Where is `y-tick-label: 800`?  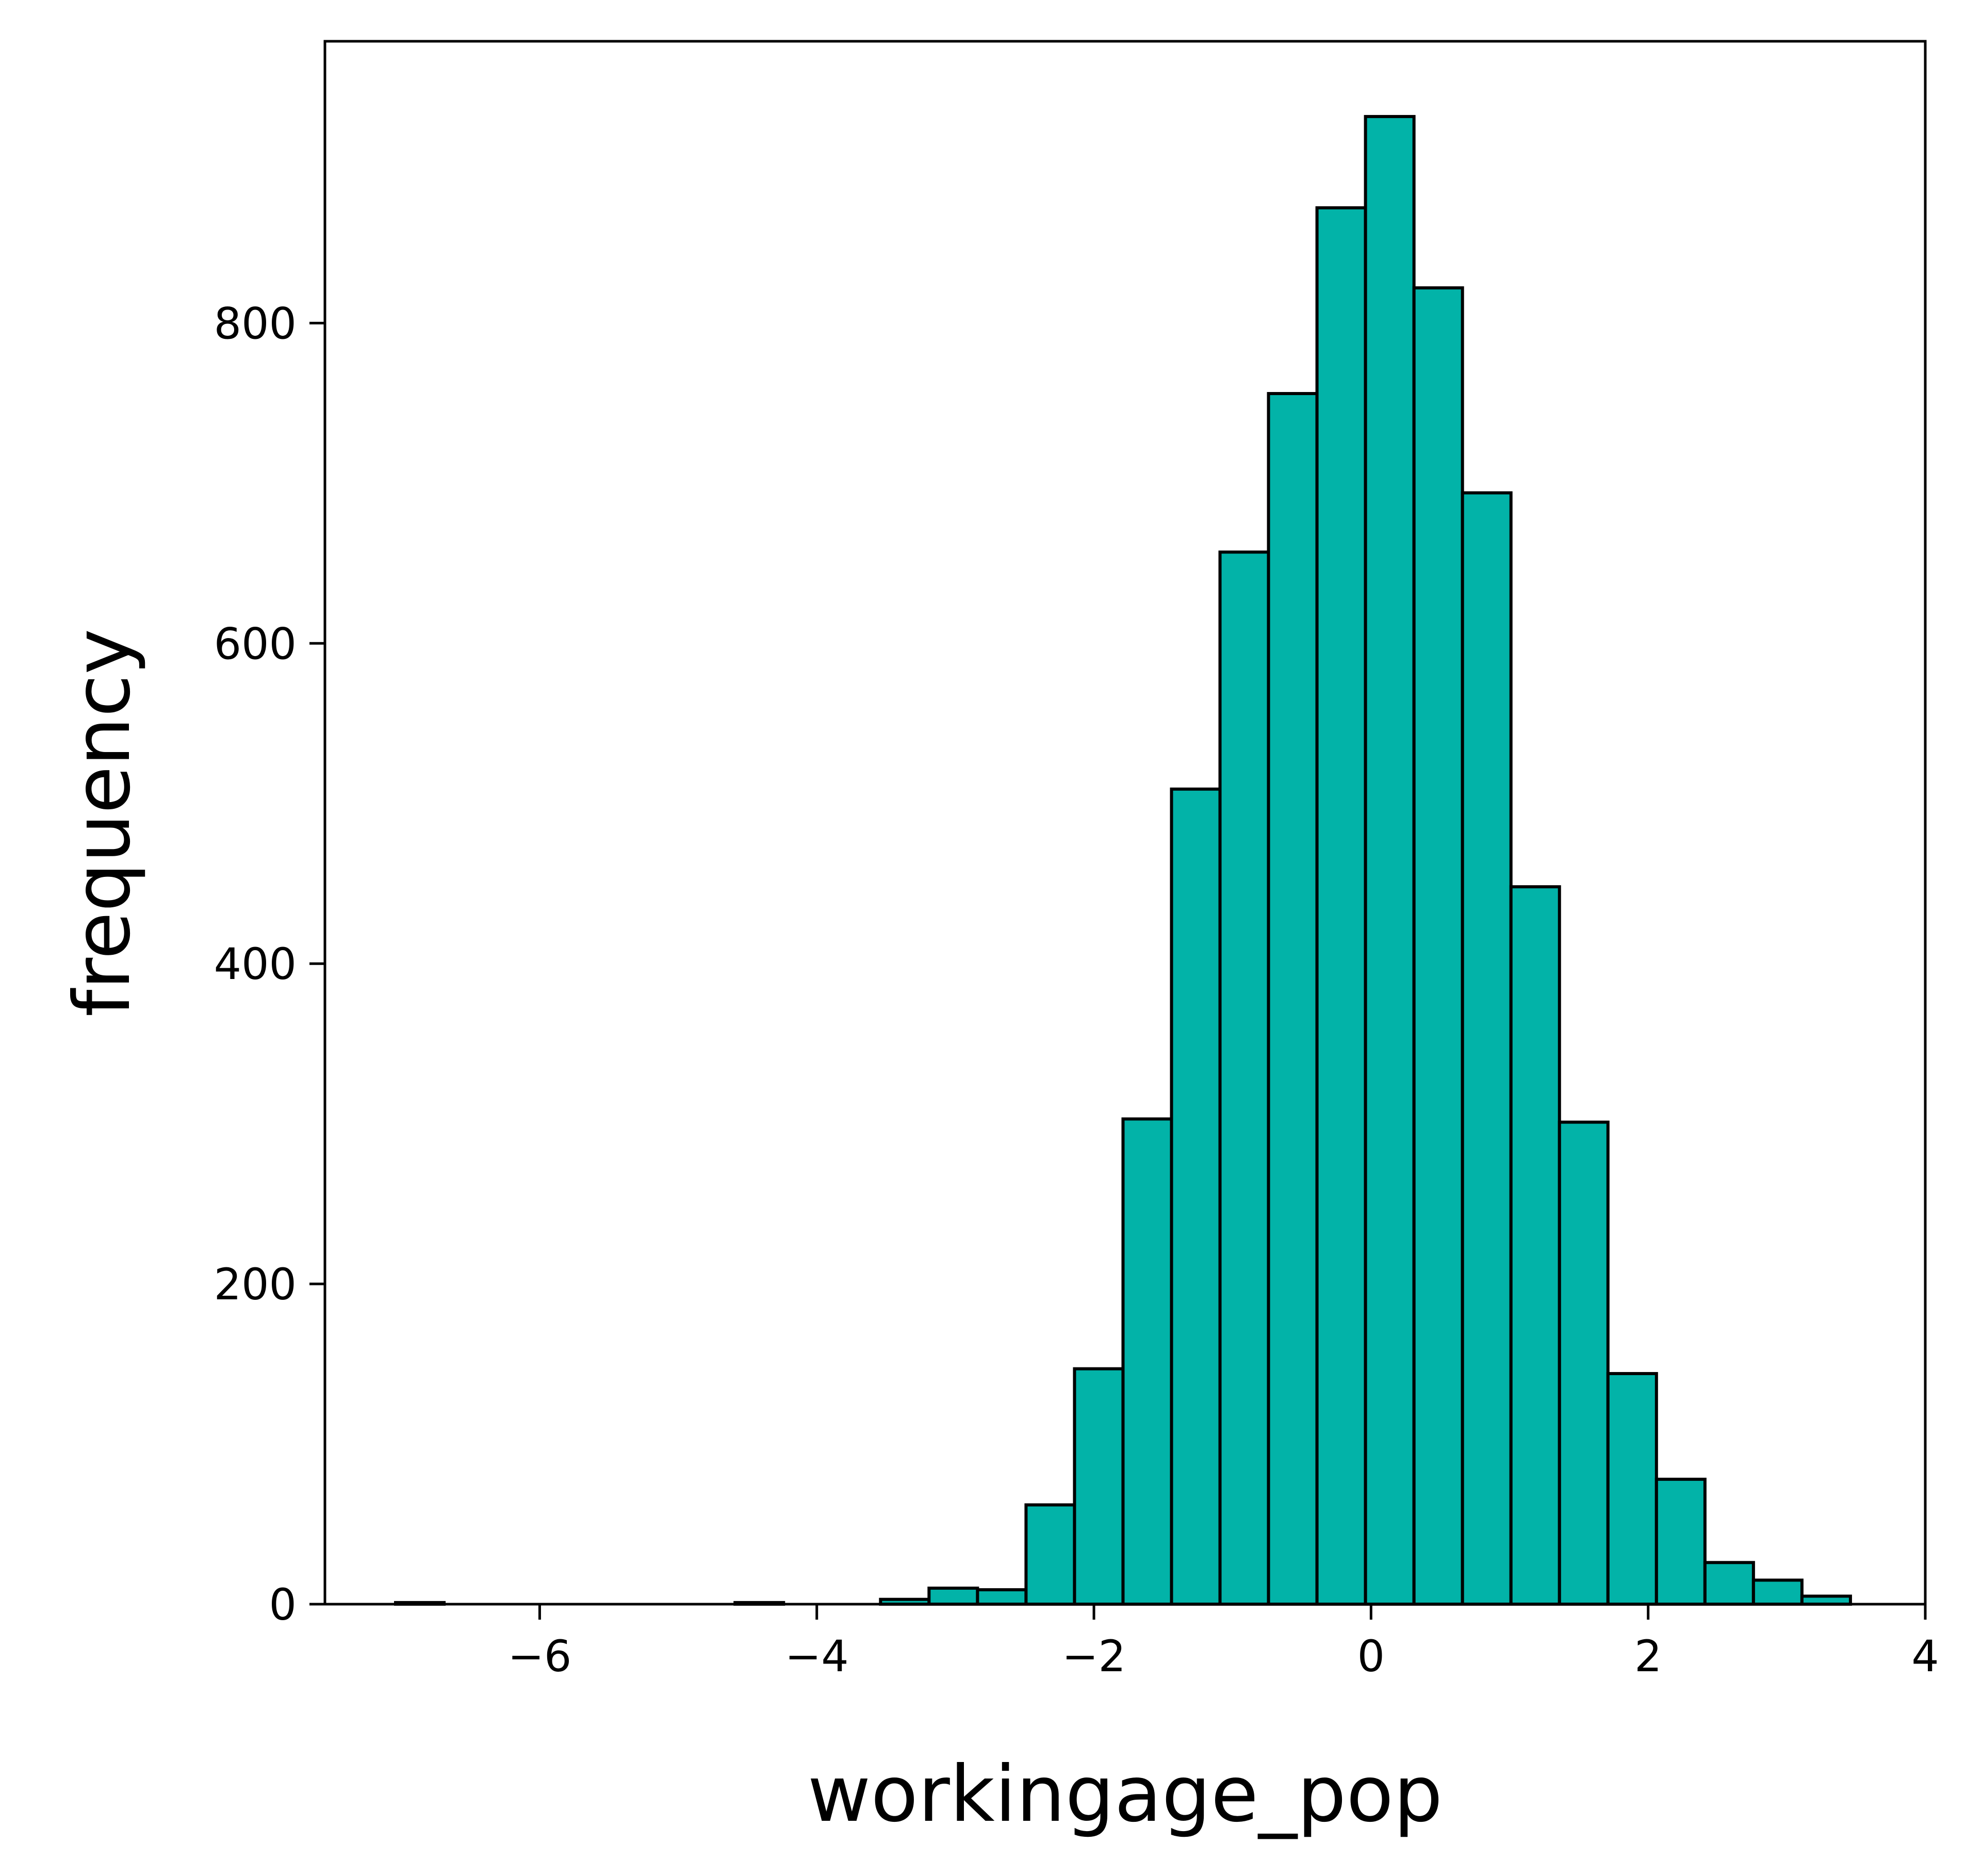
y-tick-label: 800 is located at coordinates (255, 323).